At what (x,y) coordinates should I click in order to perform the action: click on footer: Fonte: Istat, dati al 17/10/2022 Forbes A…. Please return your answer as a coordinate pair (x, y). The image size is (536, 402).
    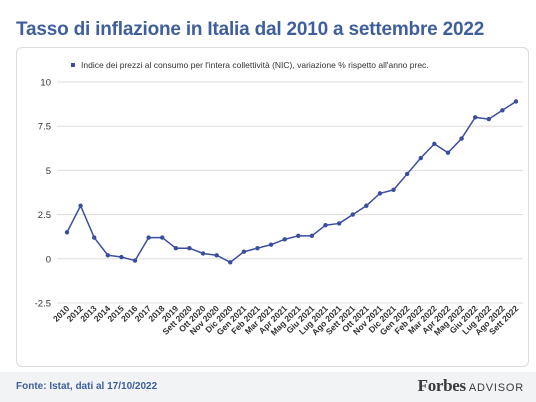
    Looking at the image, I should click on (268, 387).